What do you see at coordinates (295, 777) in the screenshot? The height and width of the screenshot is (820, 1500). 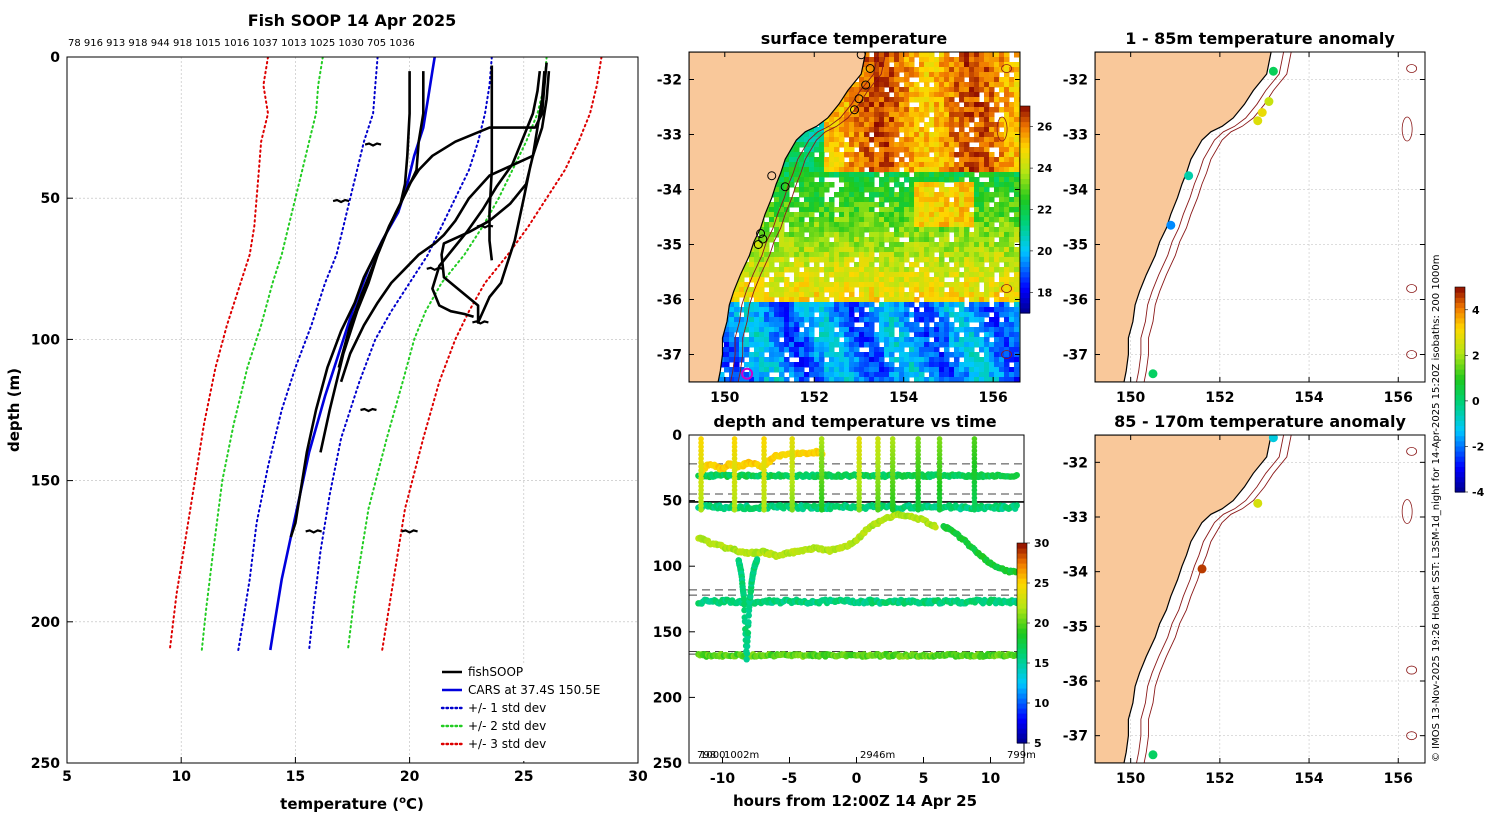 I see `x-tick-label: 15` at bounding box center [295, 777].